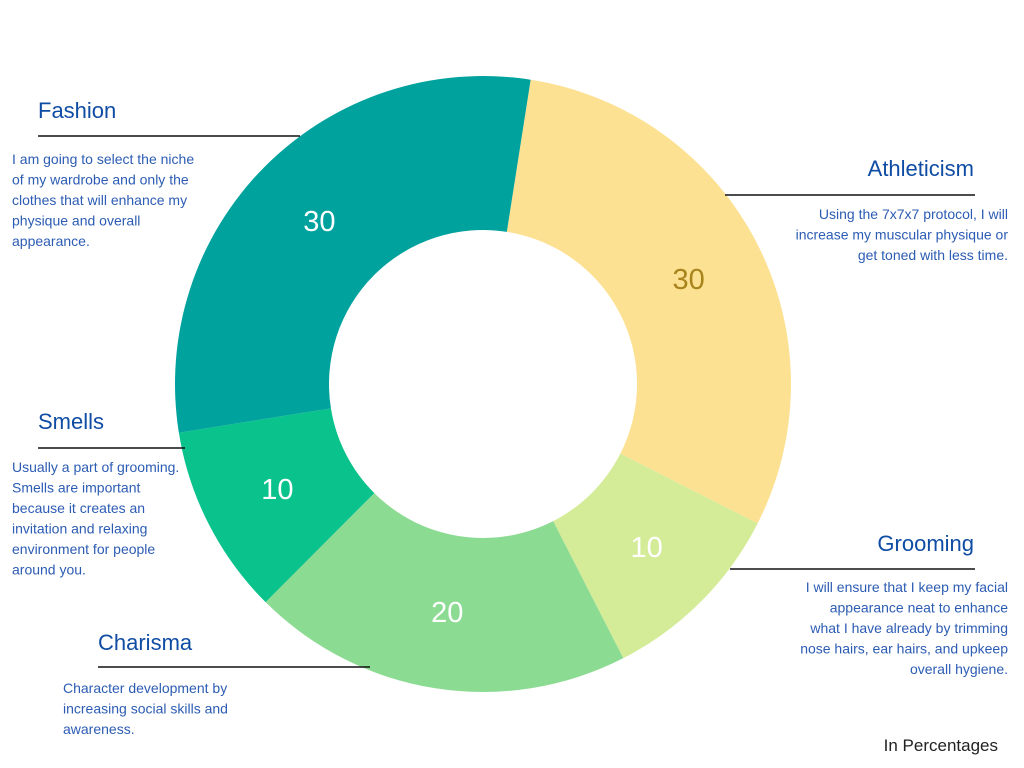 Image resolution: width=1024 pixels, height=768 pixels. Describe the element at coordinates (145, 642) in the screenshot. I see `category-title: Charisma` at that location.